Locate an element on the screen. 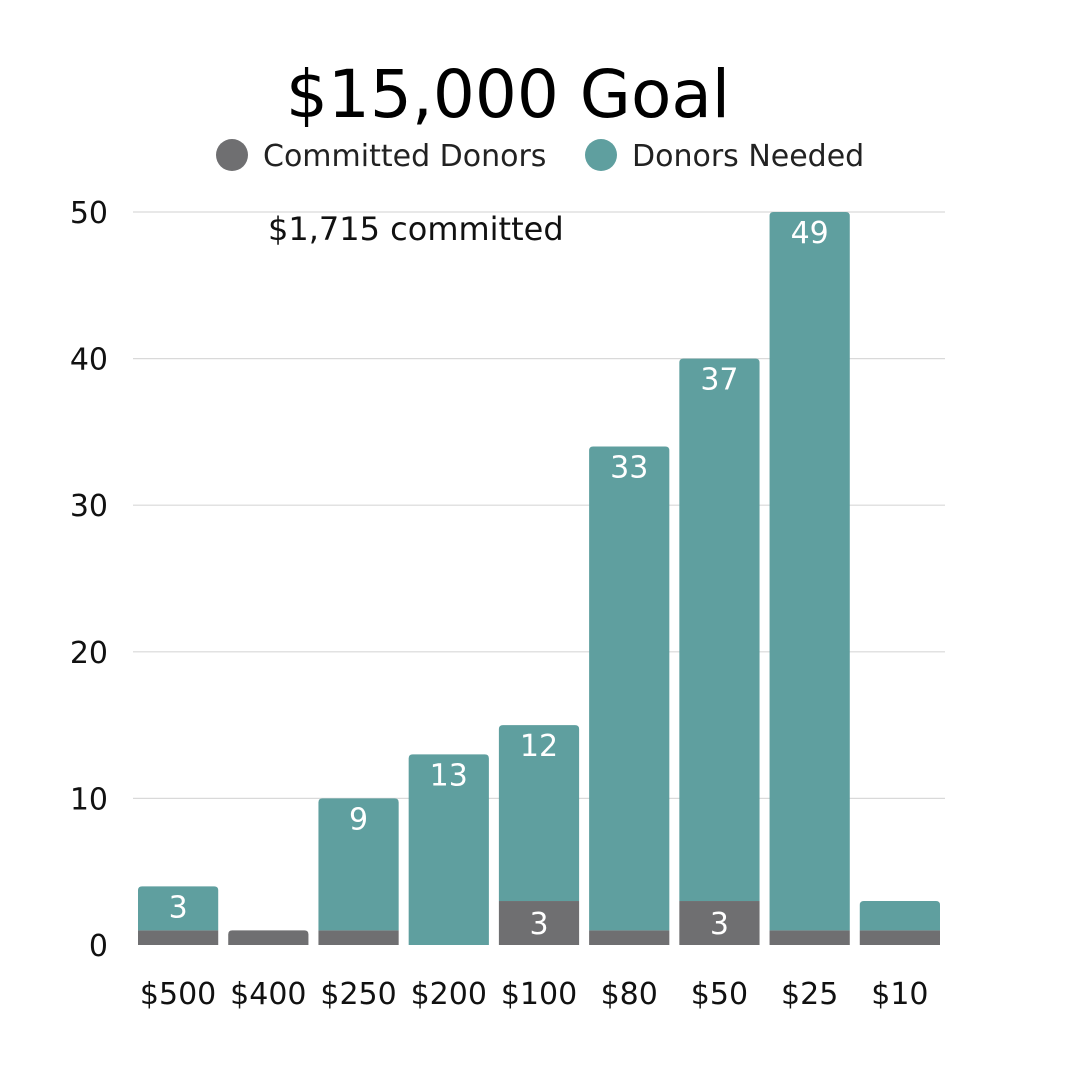 The image size is (1080, 1080). x-axis-ticks: $500 $400 $250 $200 $100 $80 $50 $25 $10 is located at coordinates (534, 994).